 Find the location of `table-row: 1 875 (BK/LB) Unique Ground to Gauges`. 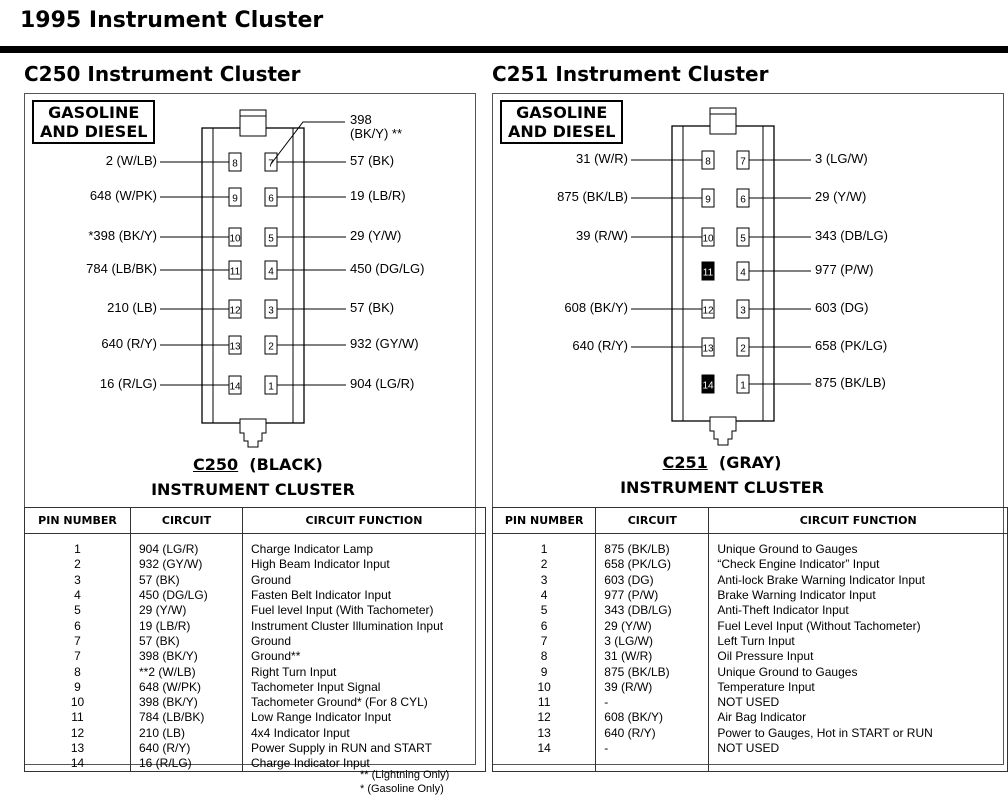

table-row: 1 875 (BK/LB) Unique Ground to Gauges is located at coordinates (749, 545).